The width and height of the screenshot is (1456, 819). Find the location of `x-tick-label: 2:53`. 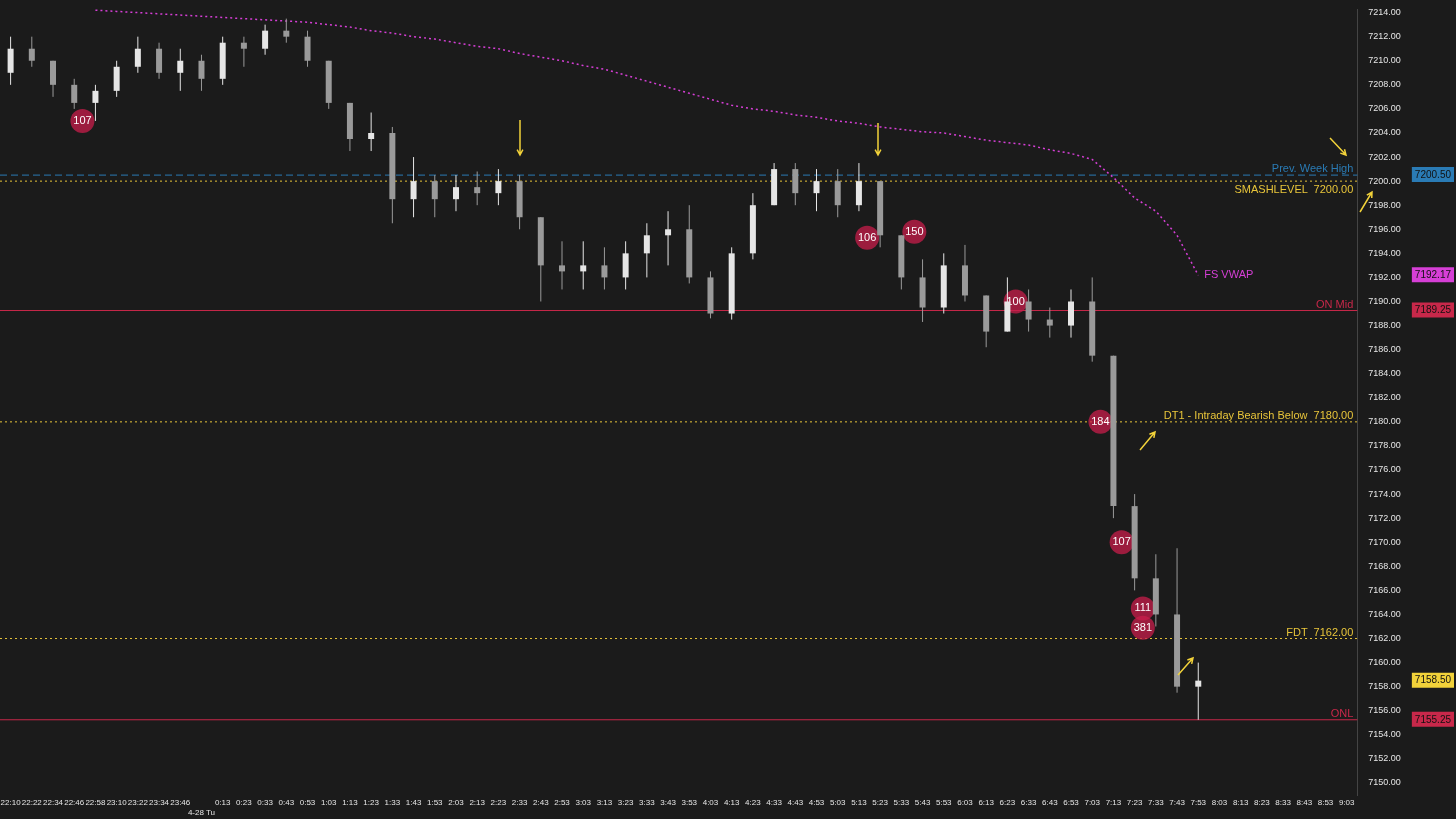

x-tick-label: 2:53 is located at coordinates (562, 803).